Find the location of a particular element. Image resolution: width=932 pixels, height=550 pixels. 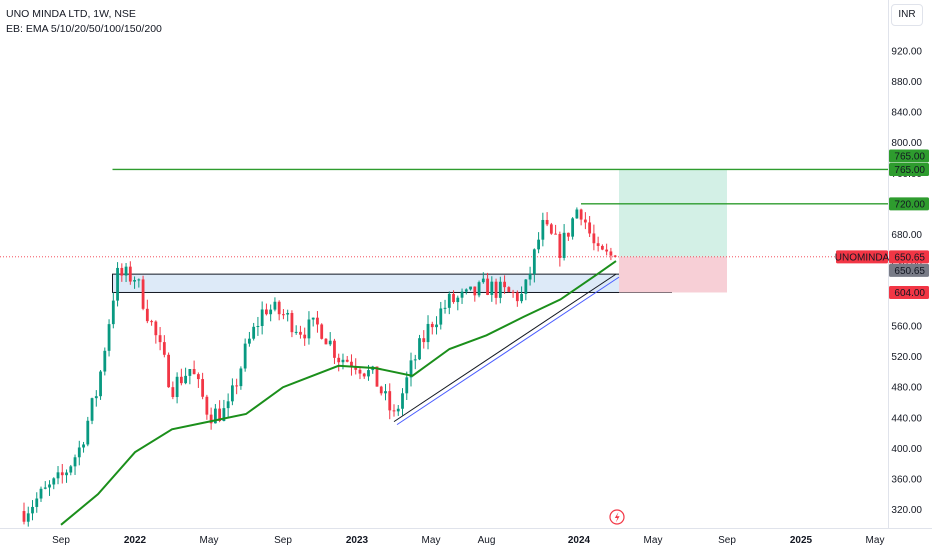

target-price-tag: 765.00 is located at coordinates (909, 156).